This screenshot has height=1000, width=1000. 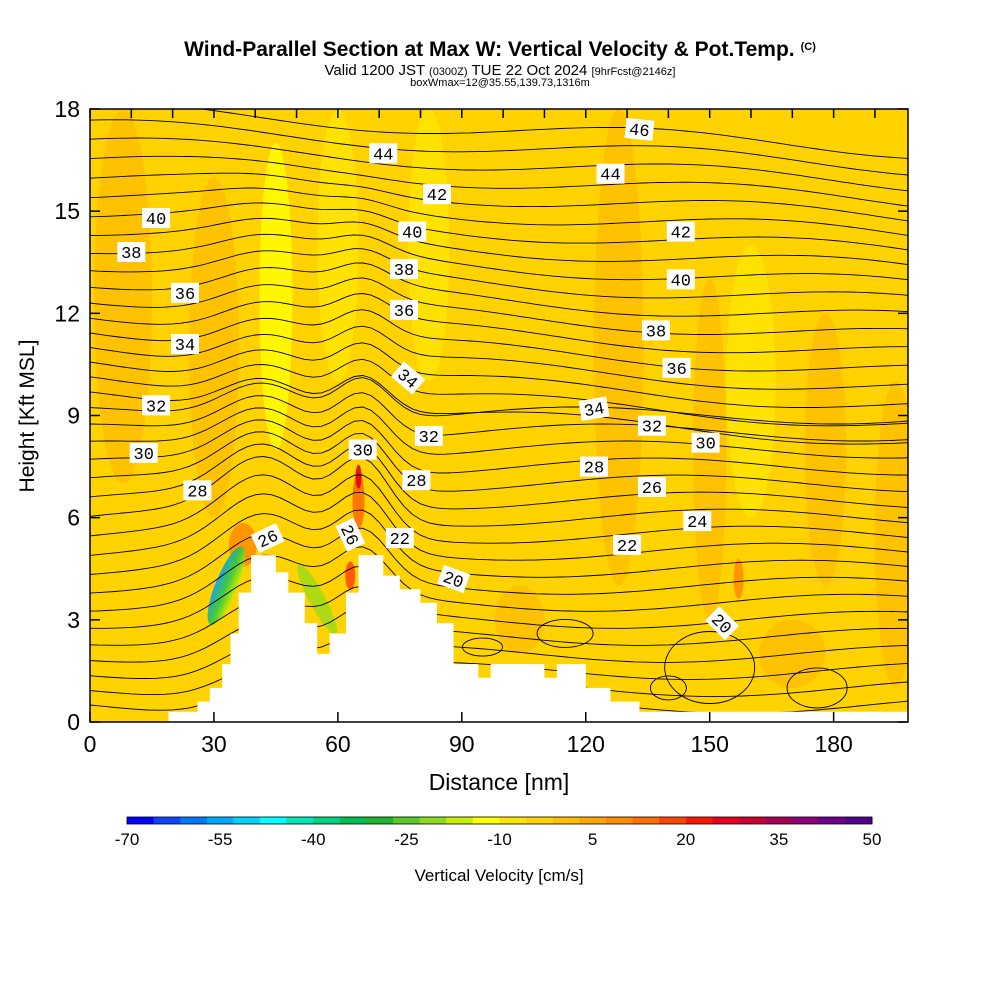 I want to click on contour-label-29: 24, so click(x=697, y=522).